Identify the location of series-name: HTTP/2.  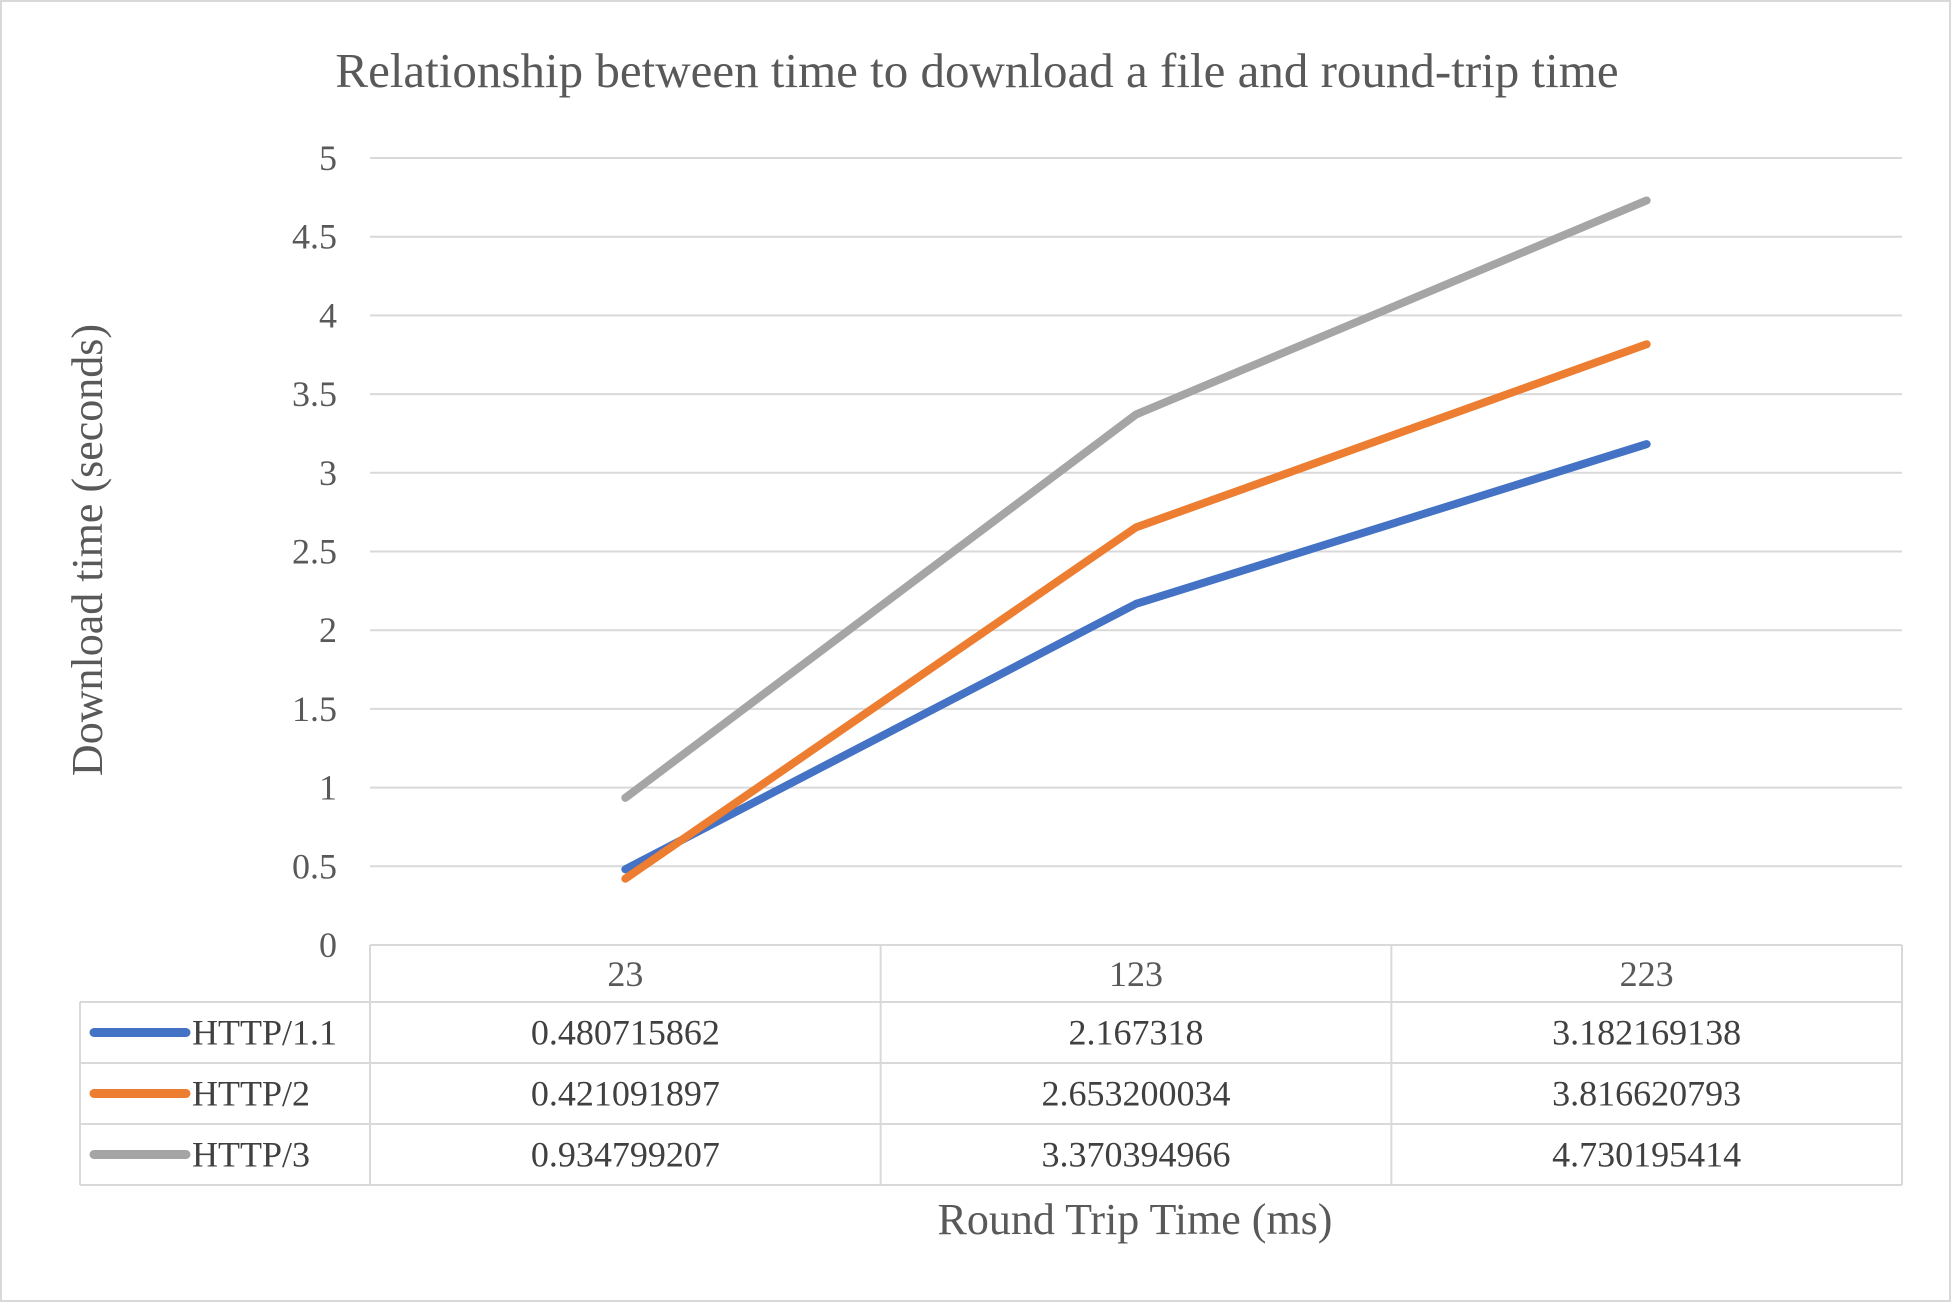
(251, 1094).